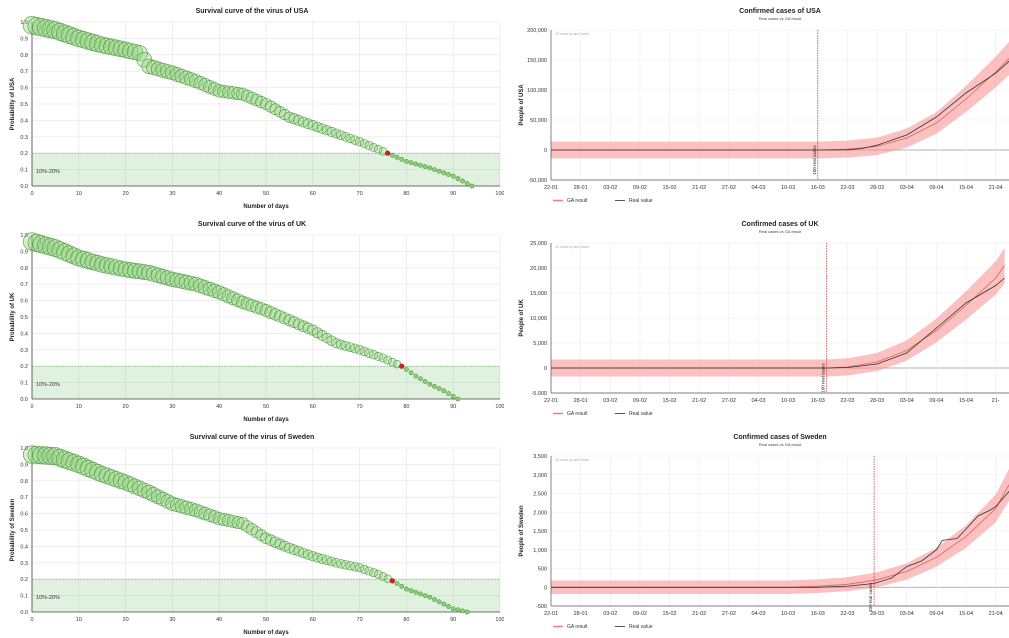 The height and width of the screenshot is (638, 1009). Describe the element at coordinates (252, 437) in the screenshot. I see `chart-title: Survival curve of the virus of Sweden` at that location.